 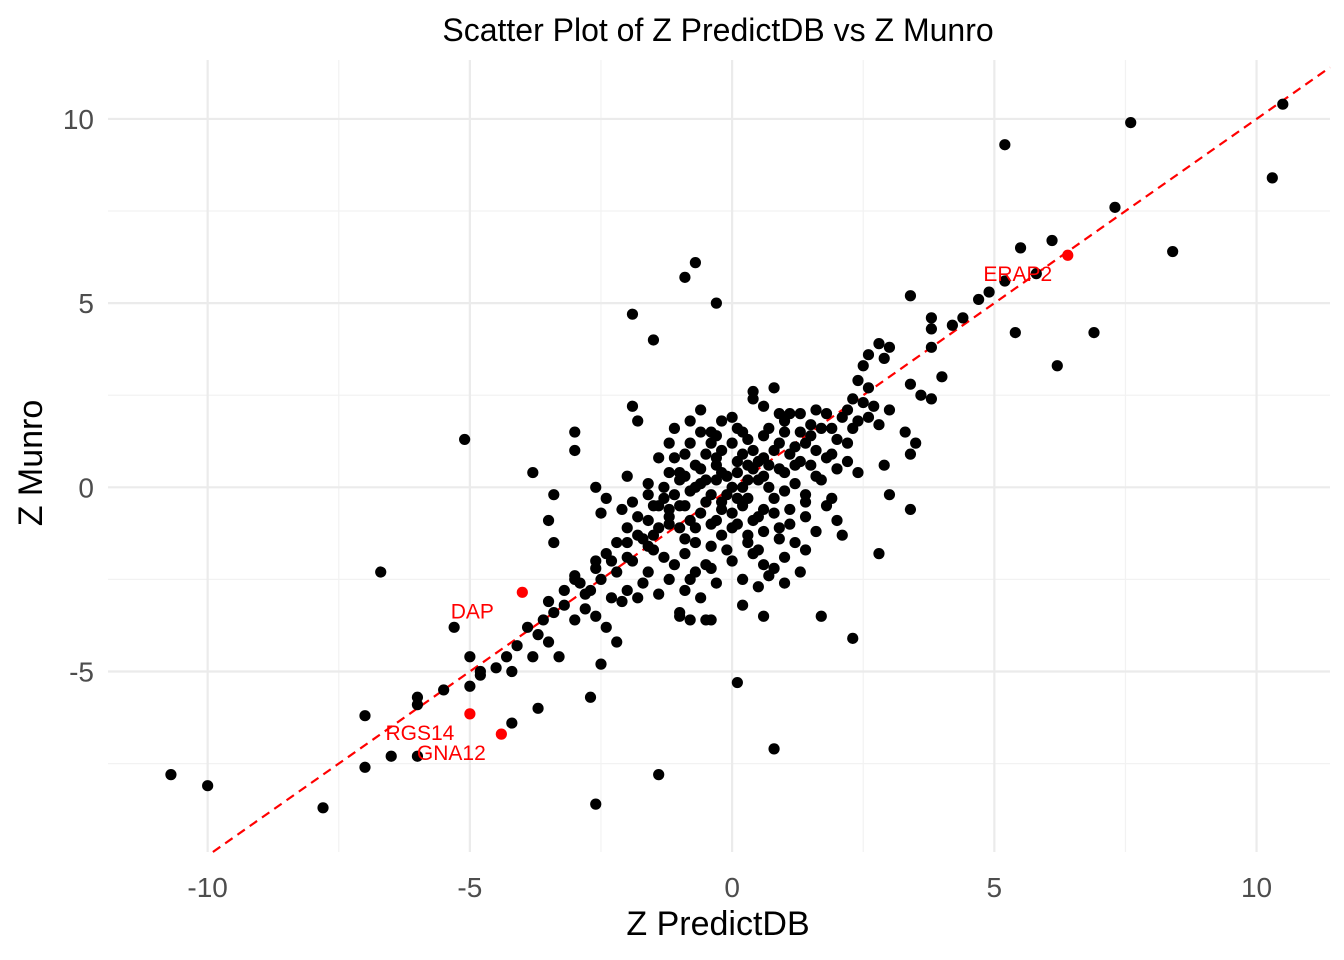 What do you see at coordinates (732, 887) in the screenshot?
I see `x-tick-label: 0` at bounding box center [732, 887].